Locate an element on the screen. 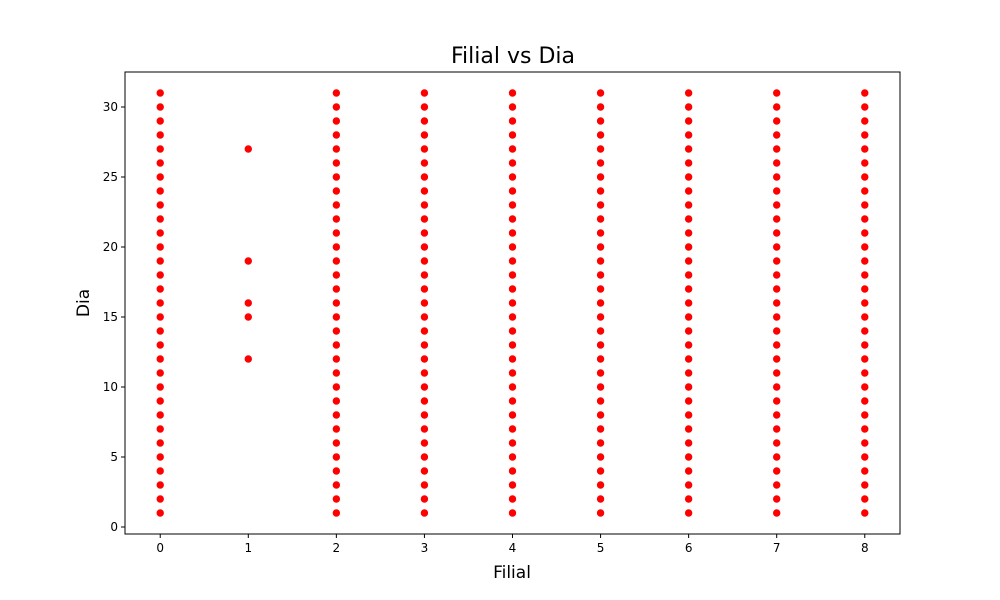  y-tick-label: 25 is located at coordinates (110, 177).